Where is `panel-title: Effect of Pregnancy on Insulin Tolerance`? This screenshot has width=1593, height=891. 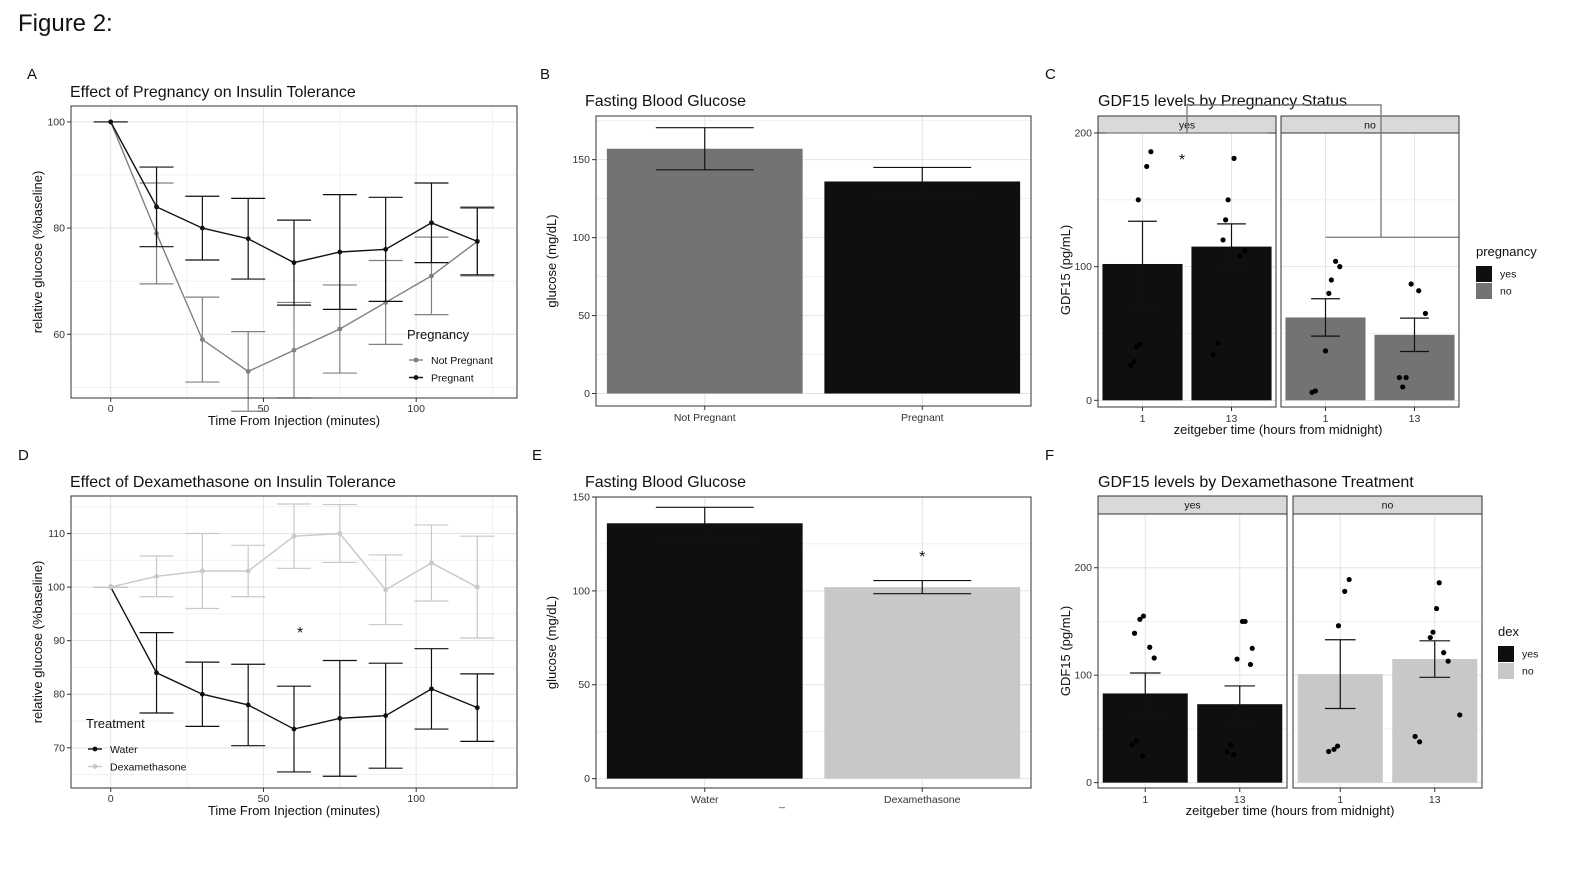
panel-title: Effect of Pregnancy on Insulin Tolerance is located at coordinates (213, 92).